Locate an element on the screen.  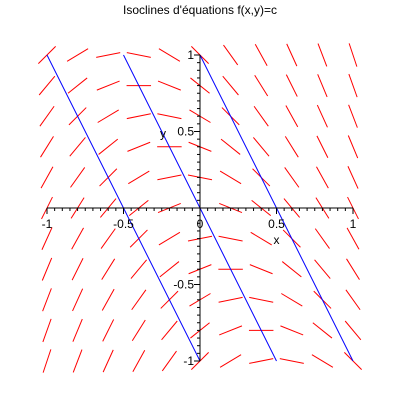
y-tick-label-0: -1 is located at coordinates (188, 361).